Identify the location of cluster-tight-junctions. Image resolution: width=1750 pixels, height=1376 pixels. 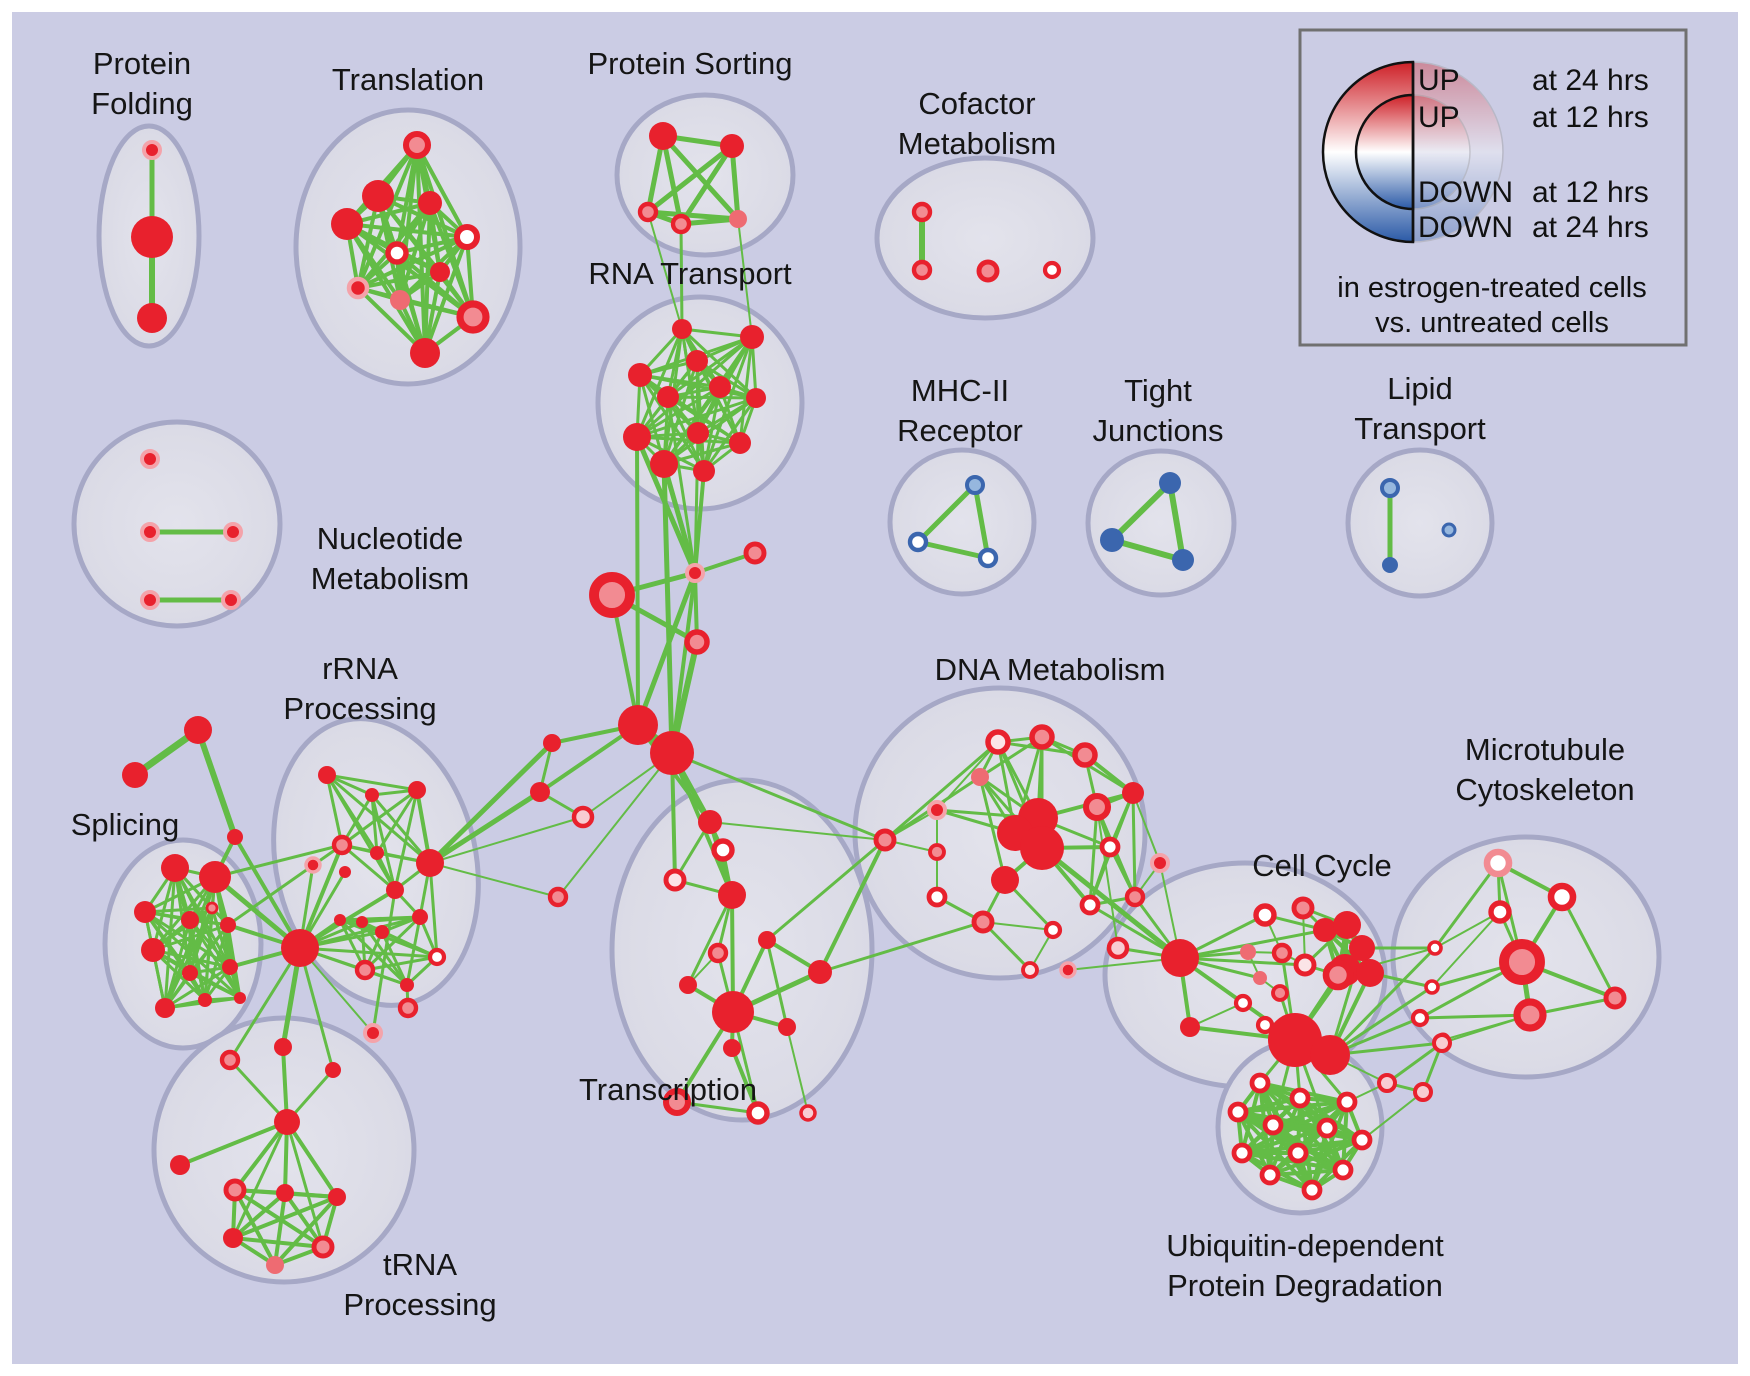
(1161, 523).